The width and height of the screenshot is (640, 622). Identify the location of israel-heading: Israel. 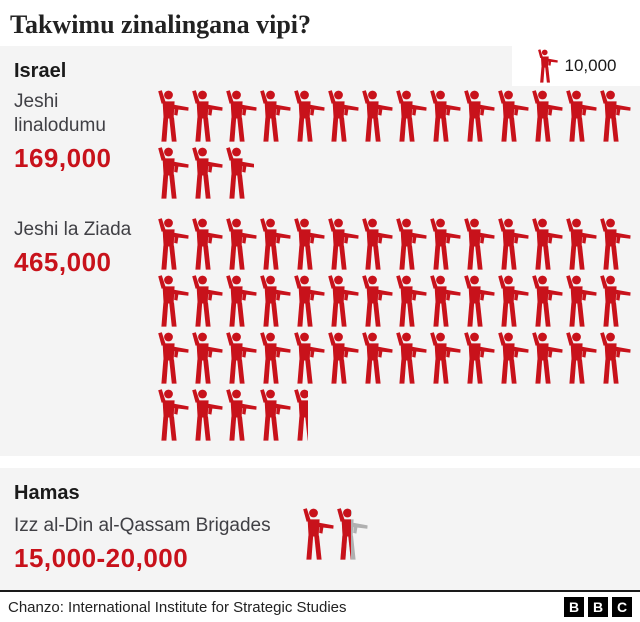
(40, 71).